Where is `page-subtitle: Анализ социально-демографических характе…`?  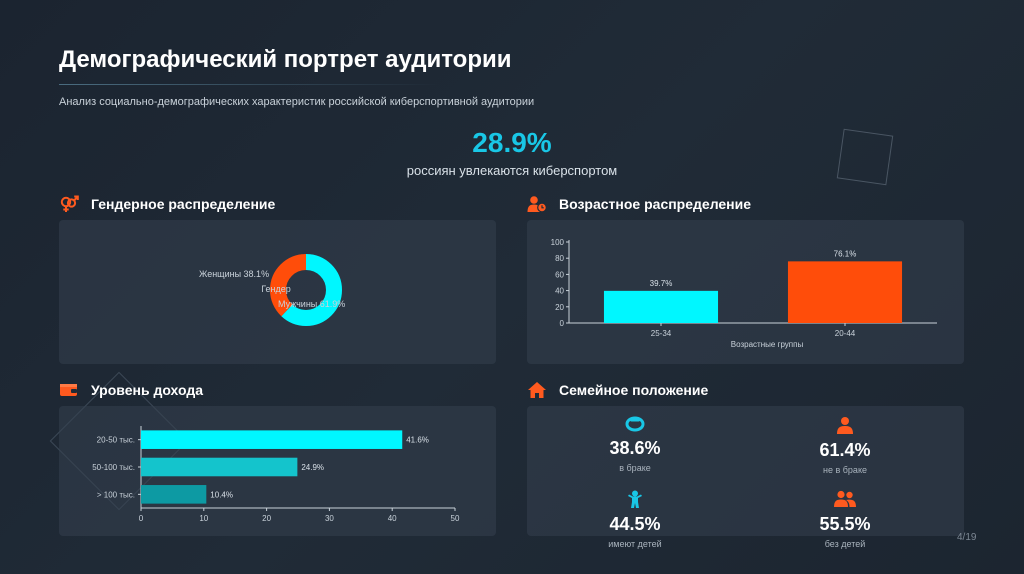
page-subtitle: Анализ социально-демографических характе… is located at coordinates (297, 102).